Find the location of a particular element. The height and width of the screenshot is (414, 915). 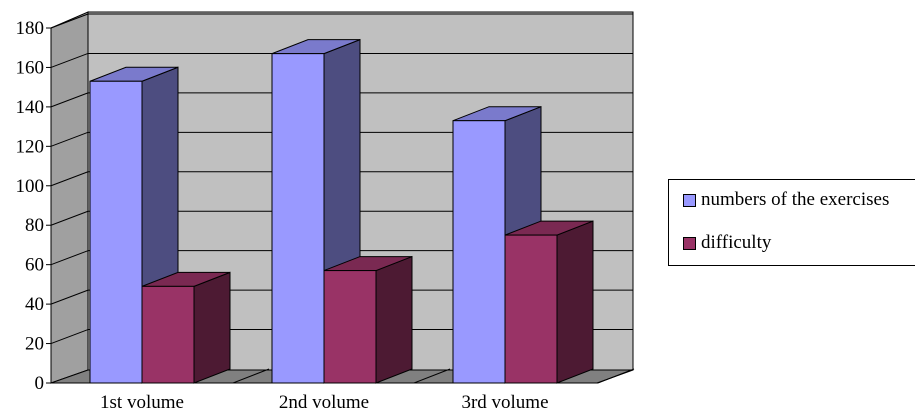

legend-swatch-exercises is located at coordinates (689, 200).